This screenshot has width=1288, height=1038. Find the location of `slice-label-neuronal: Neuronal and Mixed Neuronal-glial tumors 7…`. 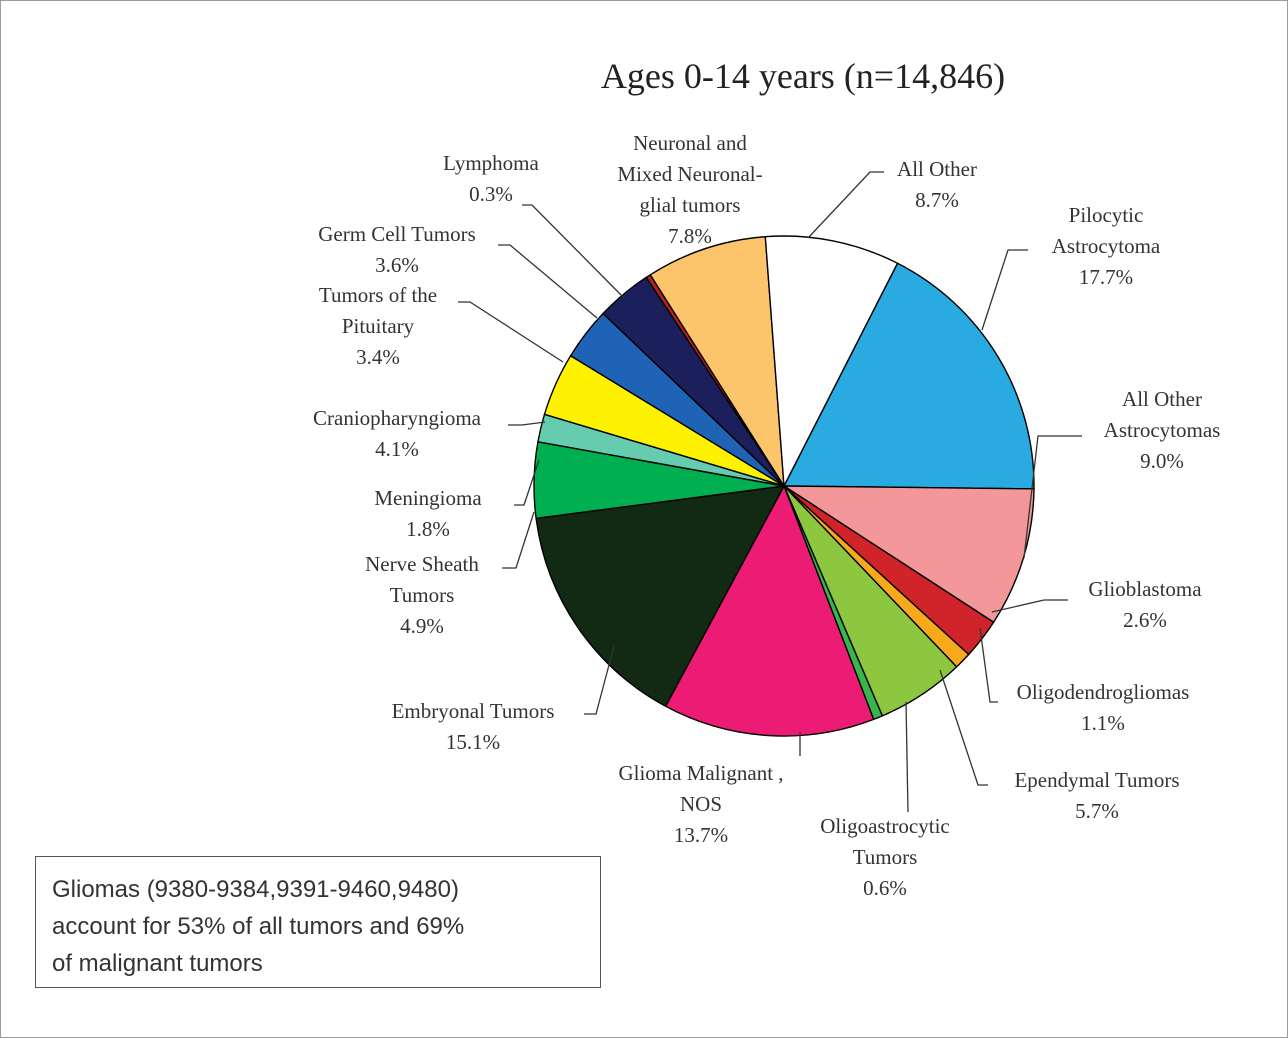

slice-label-neuronal: Neuronal and Mixed Neuronal-glial tumors 7… is located at coordinates (689, 189).